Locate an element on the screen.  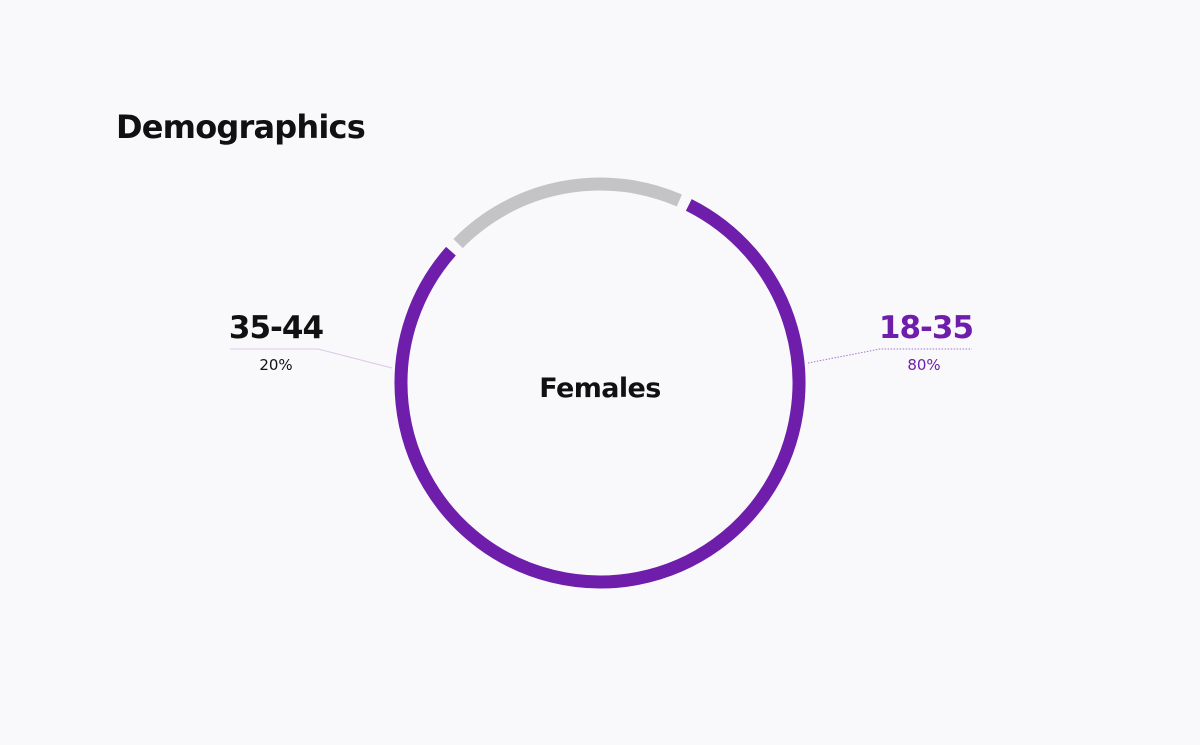
slice-label-35-44: 35-44 is located at coordinates (276, 328).